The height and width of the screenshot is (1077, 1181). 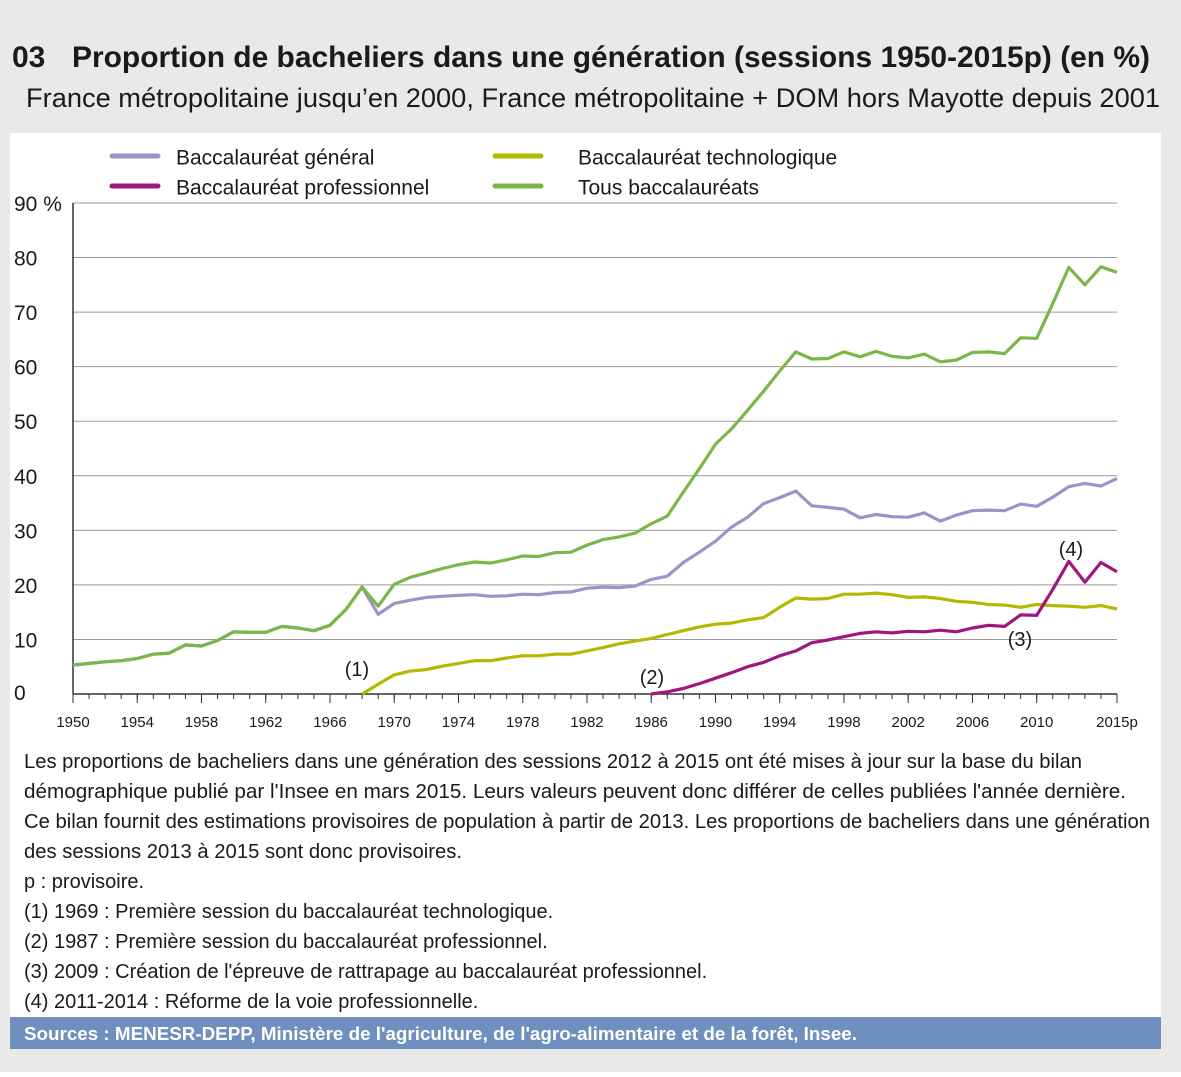 I want to click on x-tick-label: 2015p, so click(x=1117, y=722).